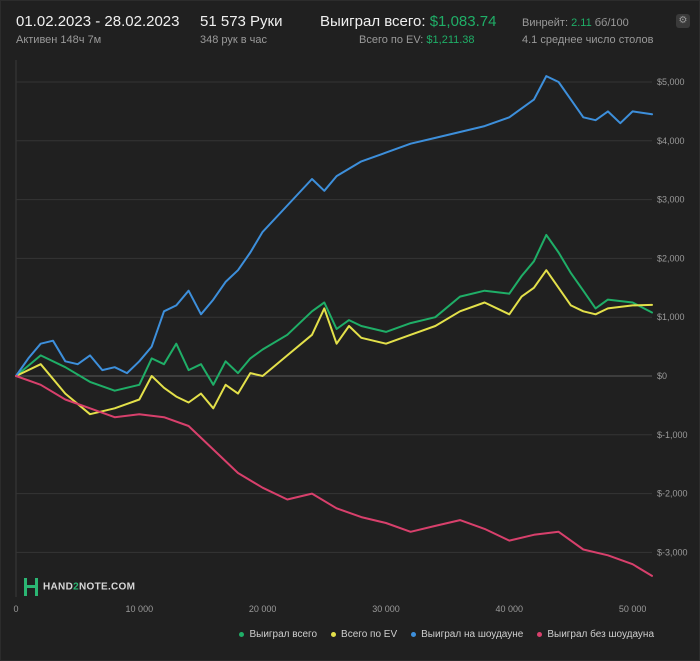 This screenshot has width=700, height=661. What do you see at coordinates (671, 82) in the screenshot?
I see `y-tick-label: $5,000` at bounding box center [671, 82].